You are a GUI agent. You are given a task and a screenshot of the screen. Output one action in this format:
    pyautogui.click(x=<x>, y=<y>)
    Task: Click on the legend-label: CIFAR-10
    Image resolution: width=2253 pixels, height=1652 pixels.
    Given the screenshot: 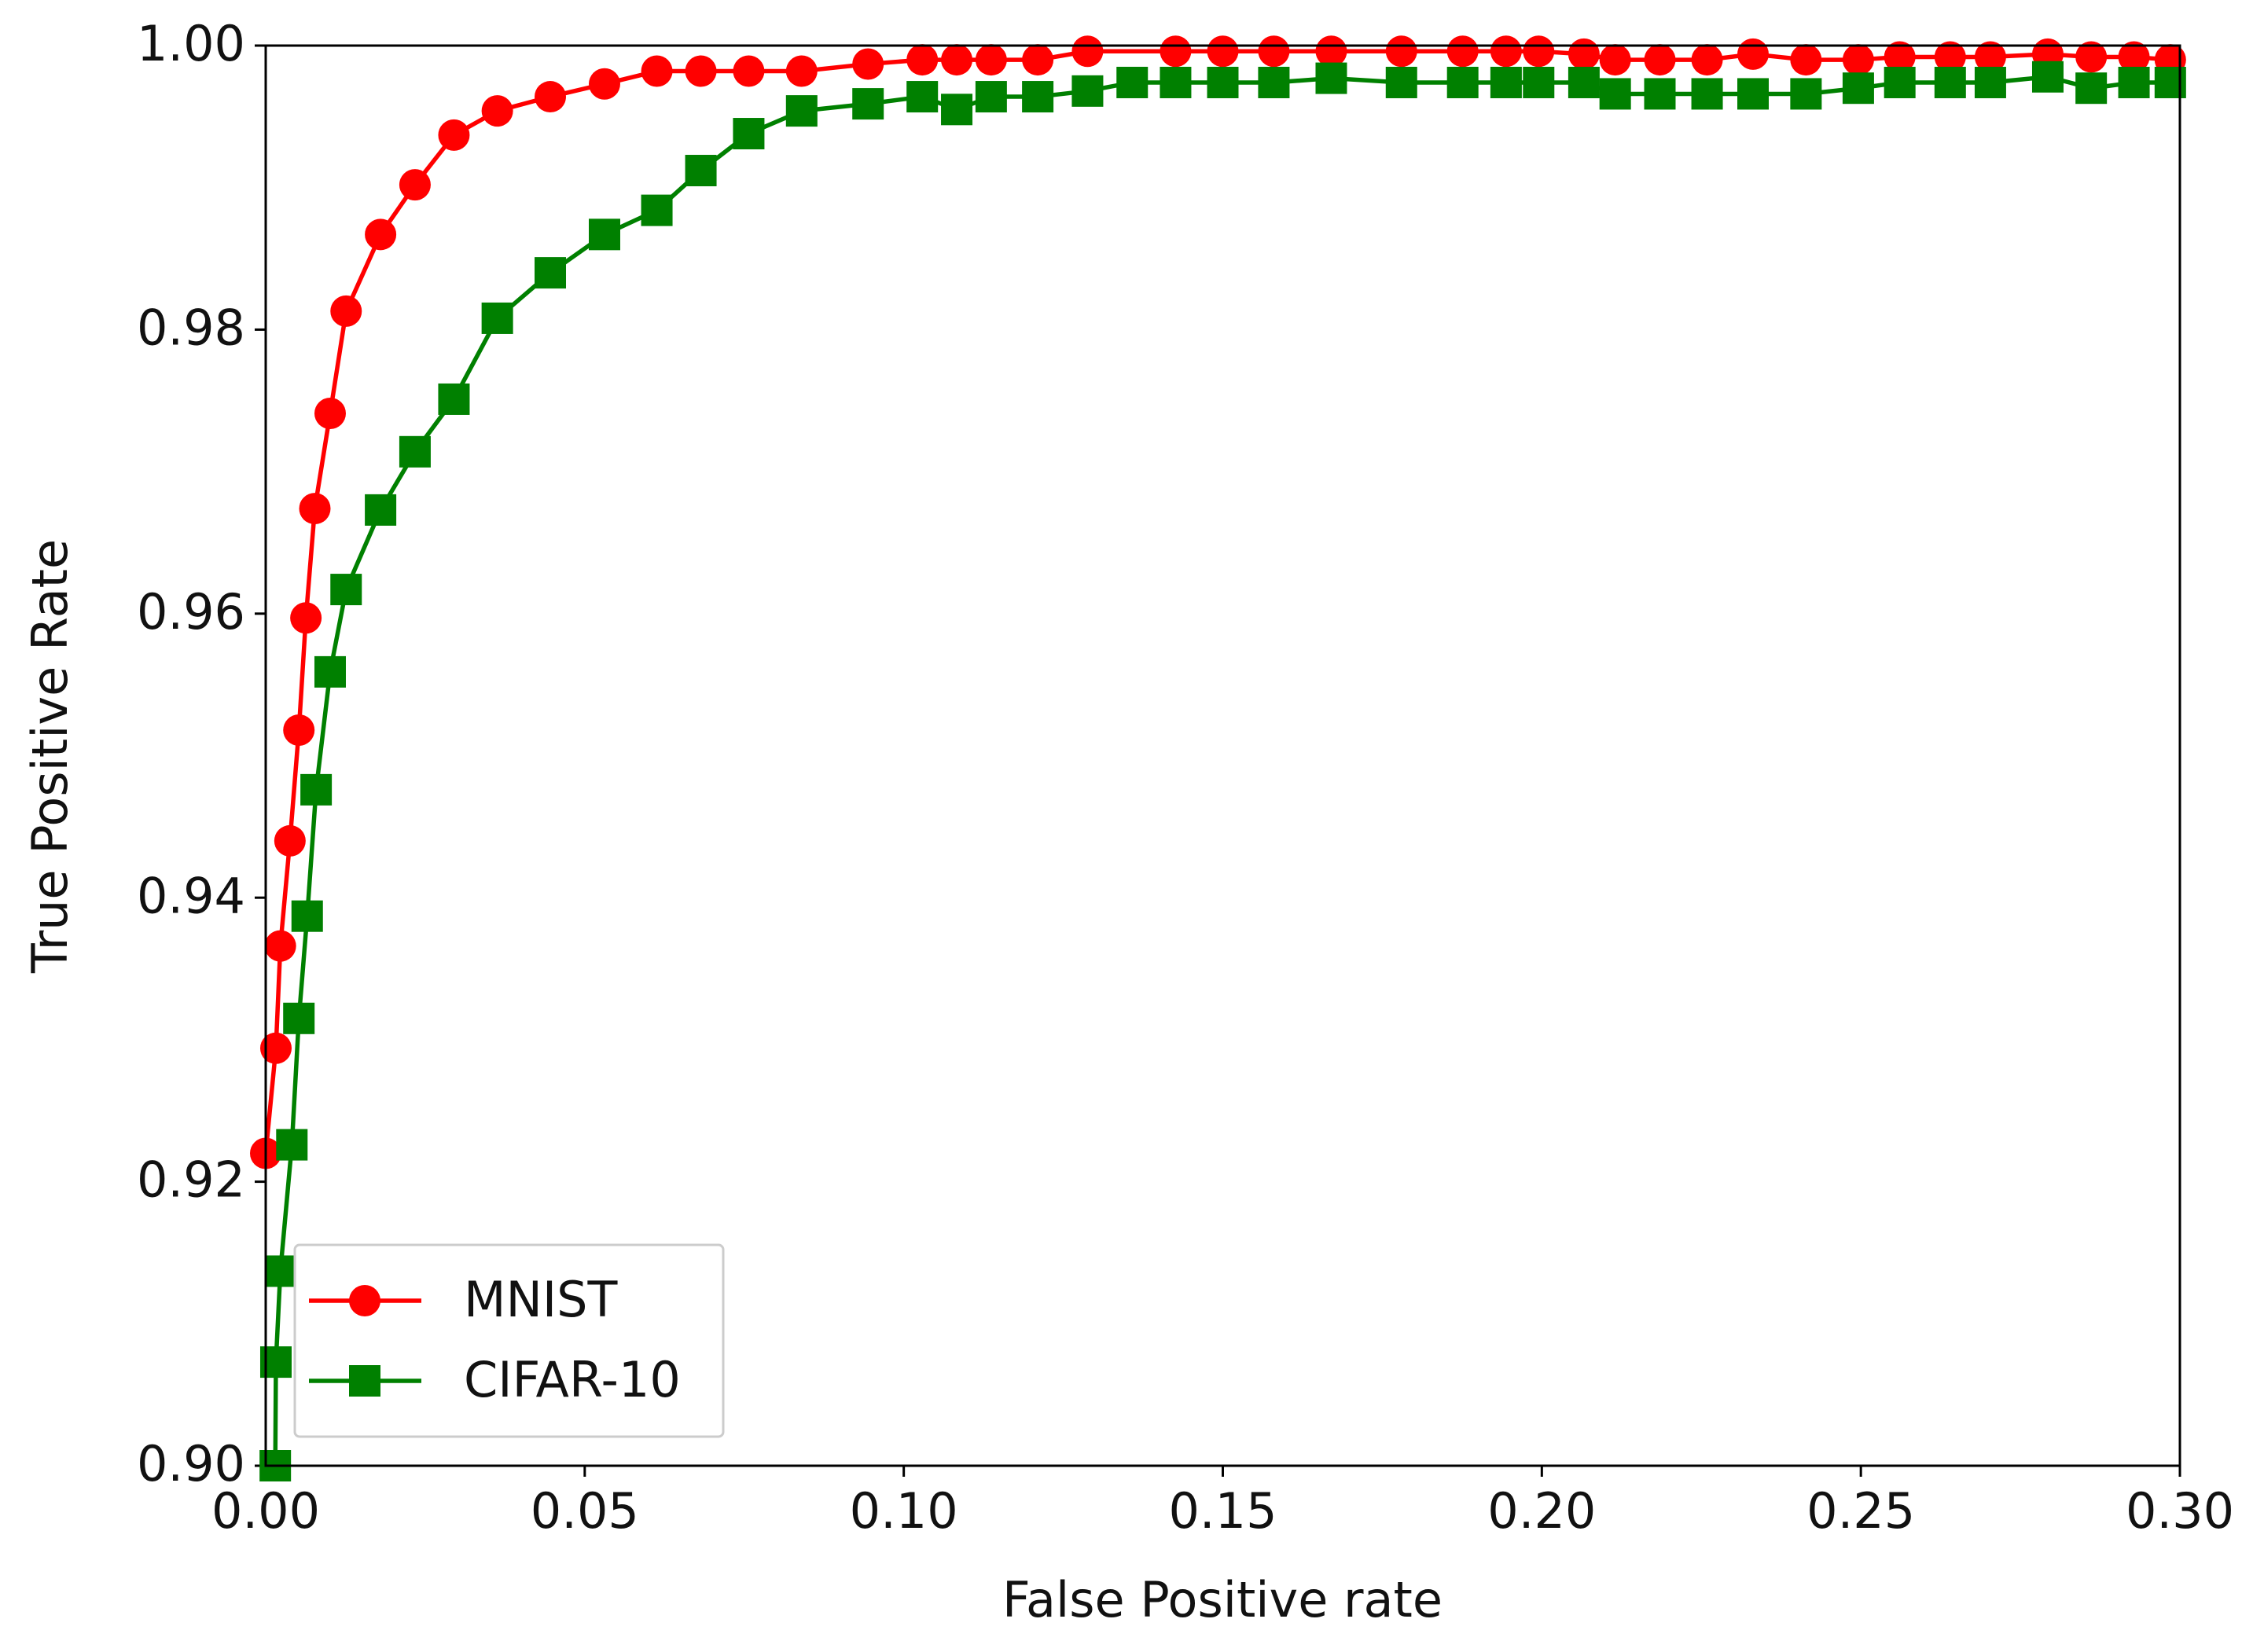 What is the action you would take?
    pyautogui.click(x=572, y=1379)
    